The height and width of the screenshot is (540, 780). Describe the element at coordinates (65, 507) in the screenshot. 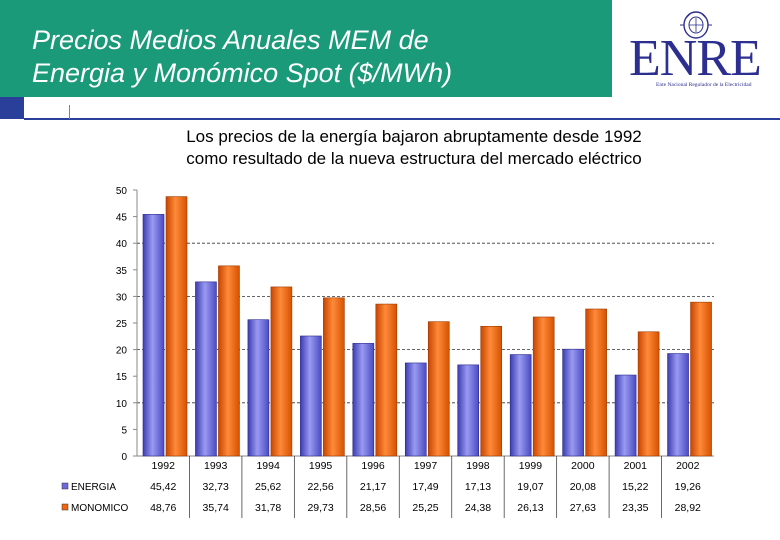

I see `legend-swatch-monomico` at that location.